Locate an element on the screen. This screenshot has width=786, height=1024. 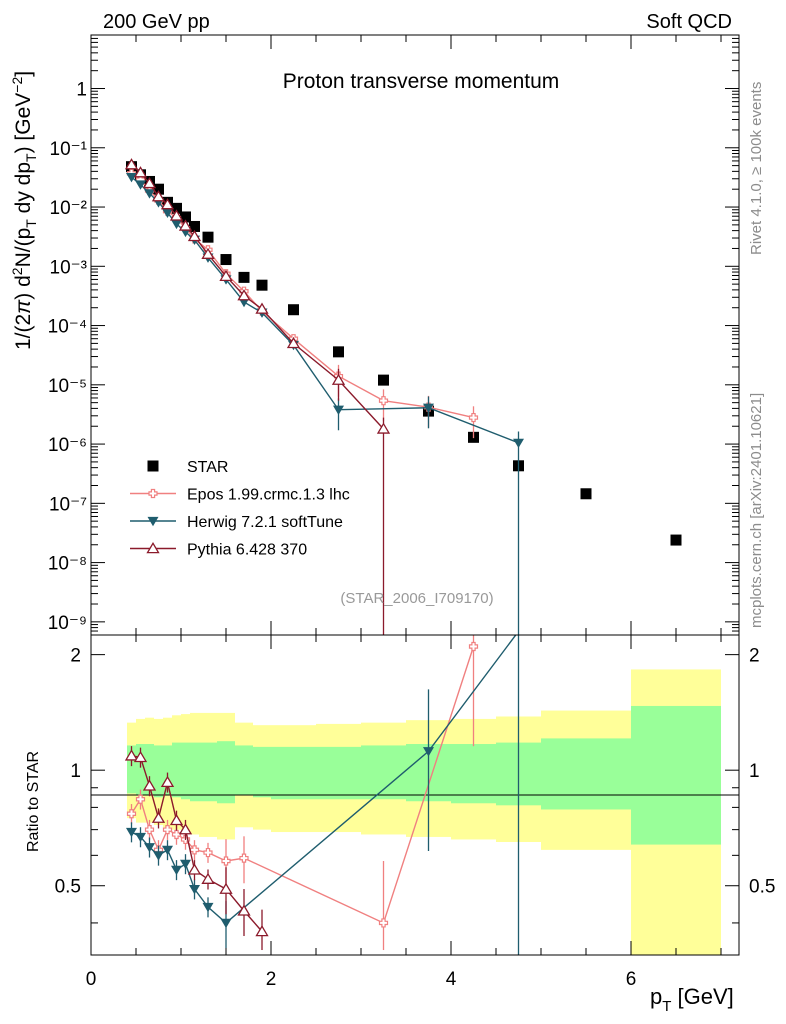
ratio-y-tick-label-right: 2 is located at coordinates (754, 656).